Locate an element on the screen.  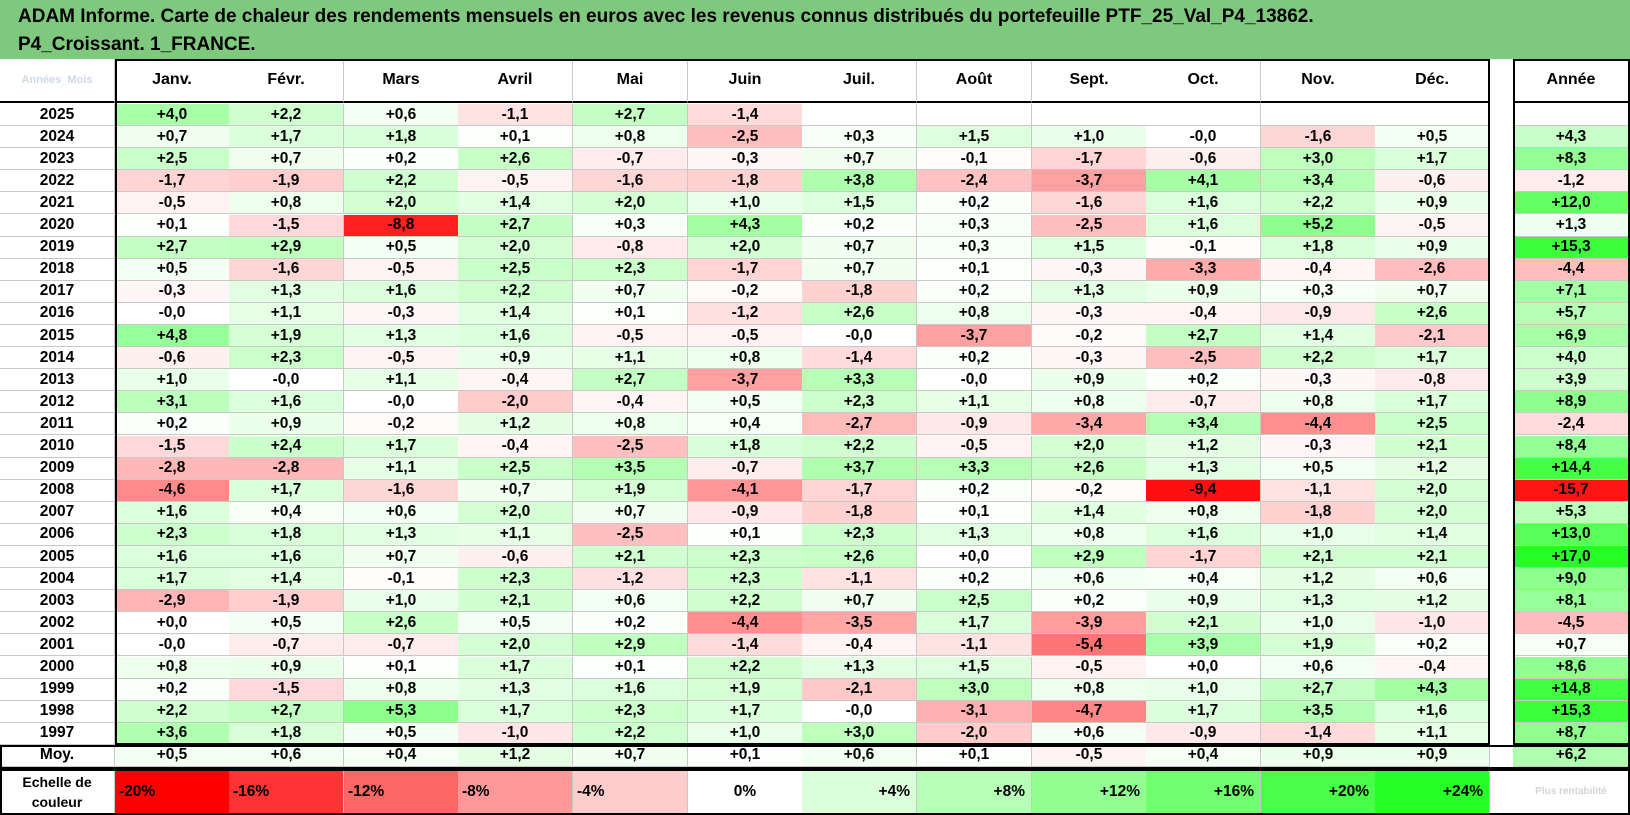
heatmap-cell: +0,3 is located at coordinates (974, 247).